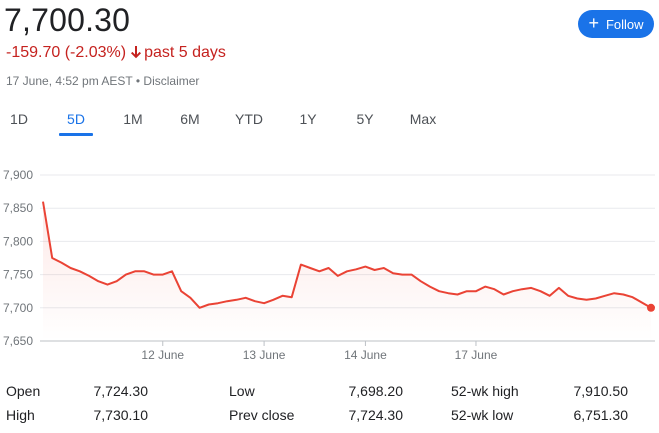 The height and width of the screenshot is (433, 659). Describe the element at coordinates (376, 391) in the screenshot. I see `stat-low-value: 7,698.20` at that location.